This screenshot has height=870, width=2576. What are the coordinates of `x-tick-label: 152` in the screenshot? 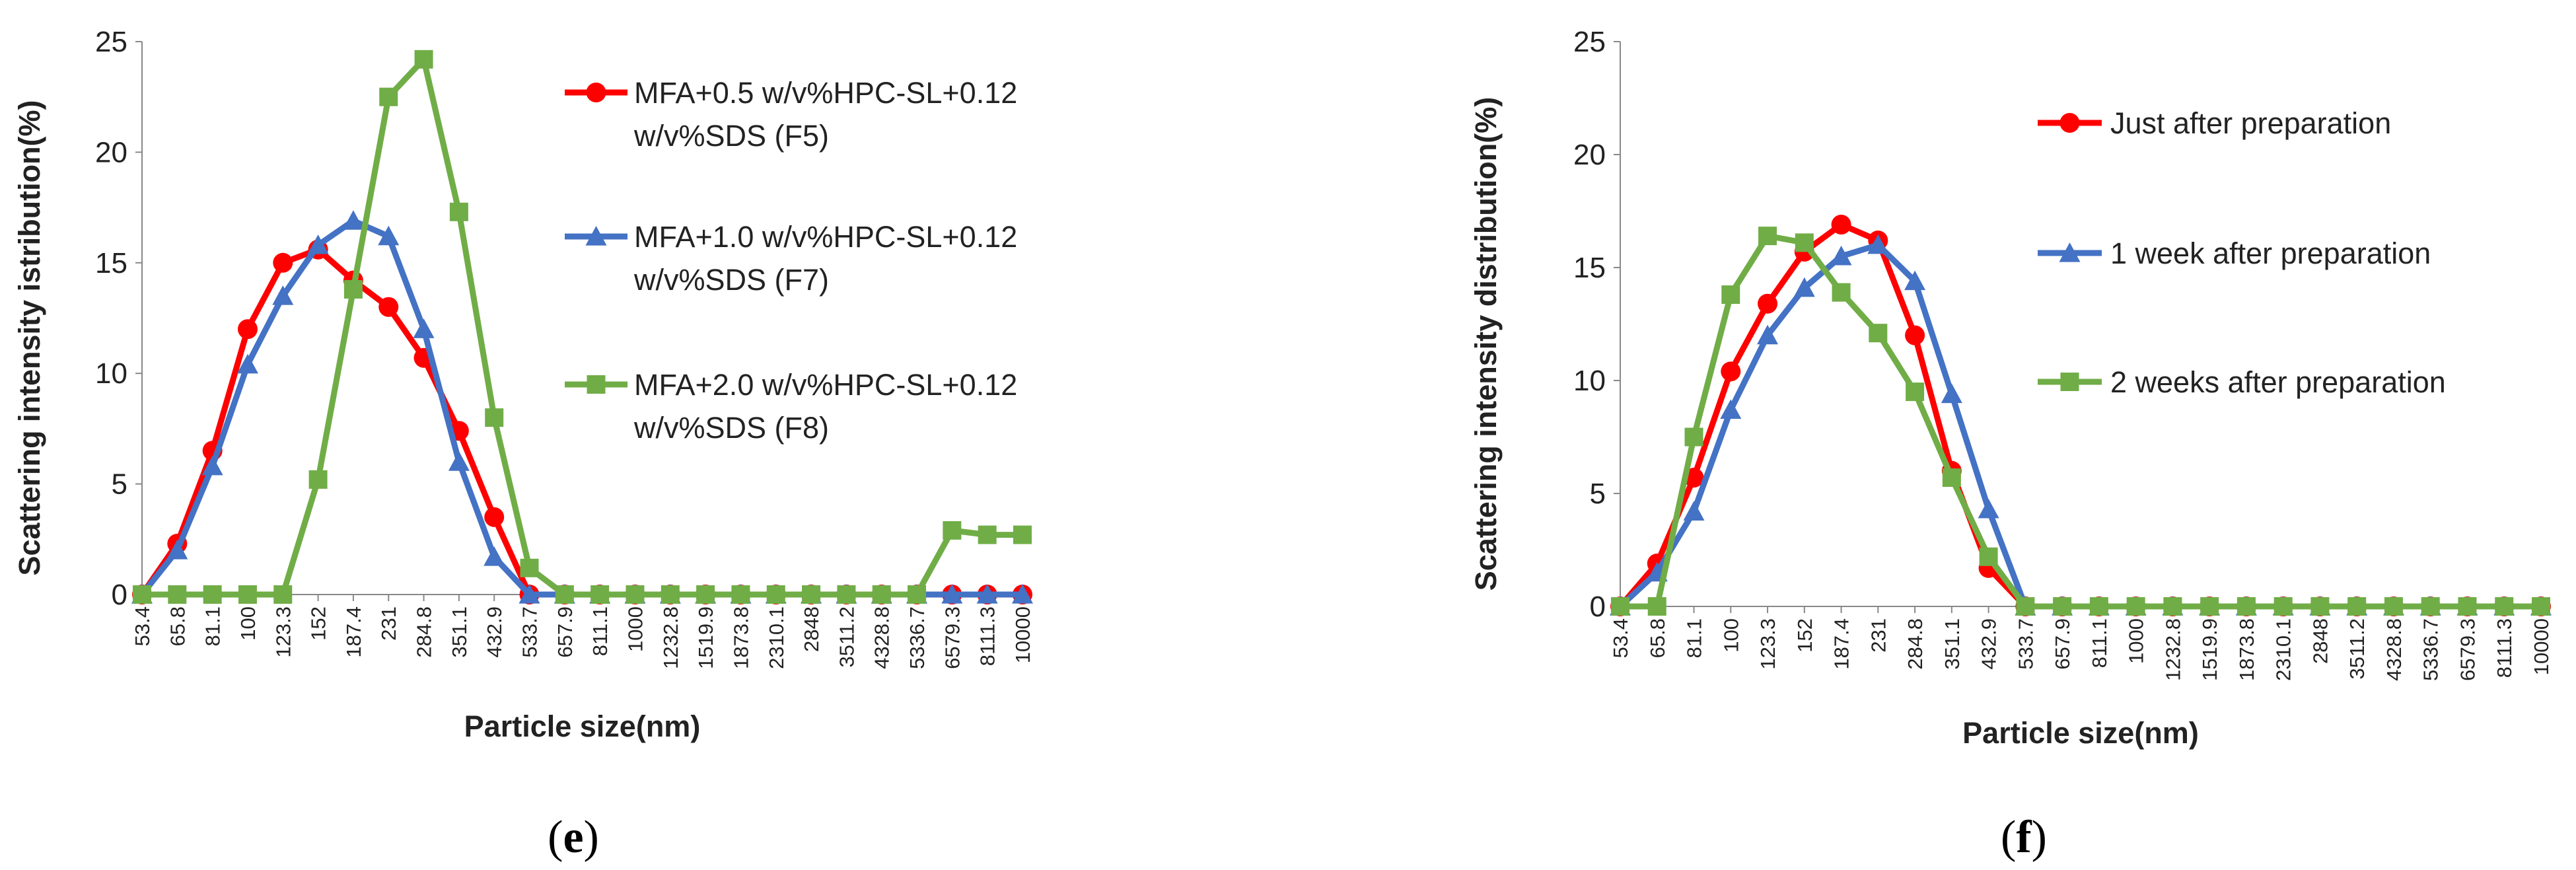 It's located at (1805, 635).